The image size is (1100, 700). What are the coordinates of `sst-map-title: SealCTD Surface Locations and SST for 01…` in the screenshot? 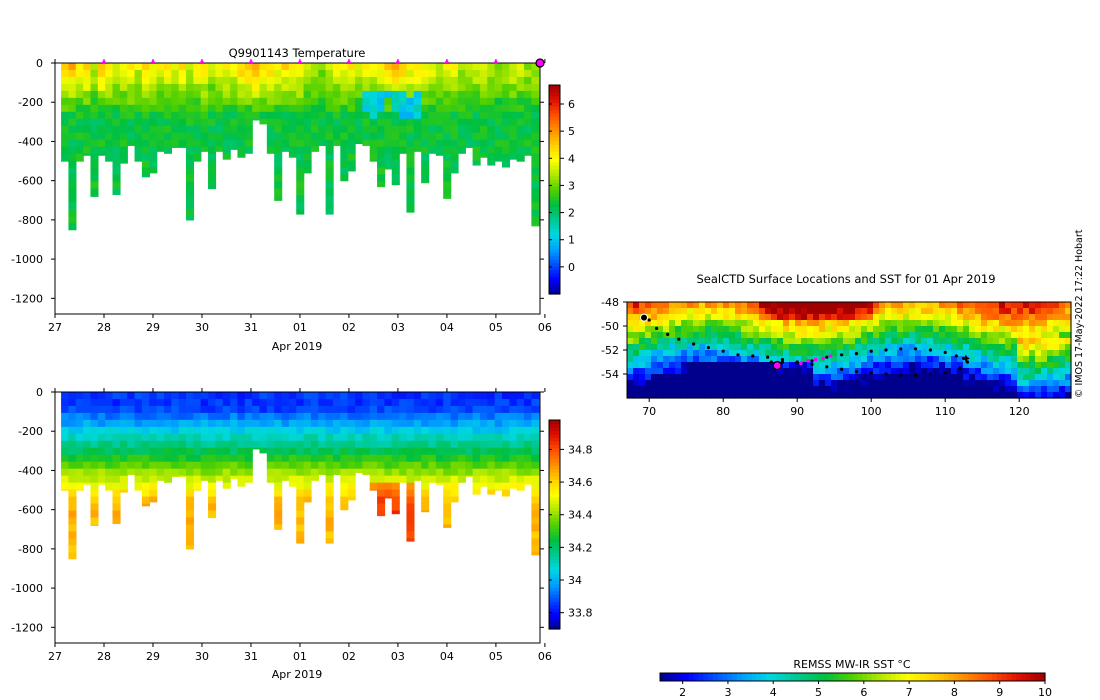 It's located at (845, 279).